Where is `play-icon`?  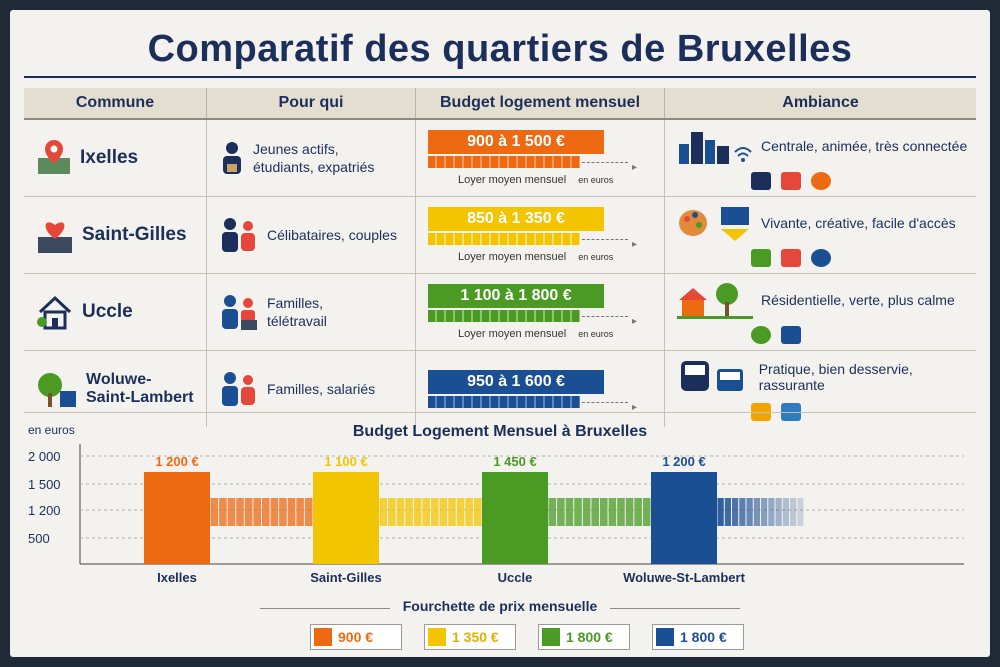 play-icon is located at coordinates (791, 181).